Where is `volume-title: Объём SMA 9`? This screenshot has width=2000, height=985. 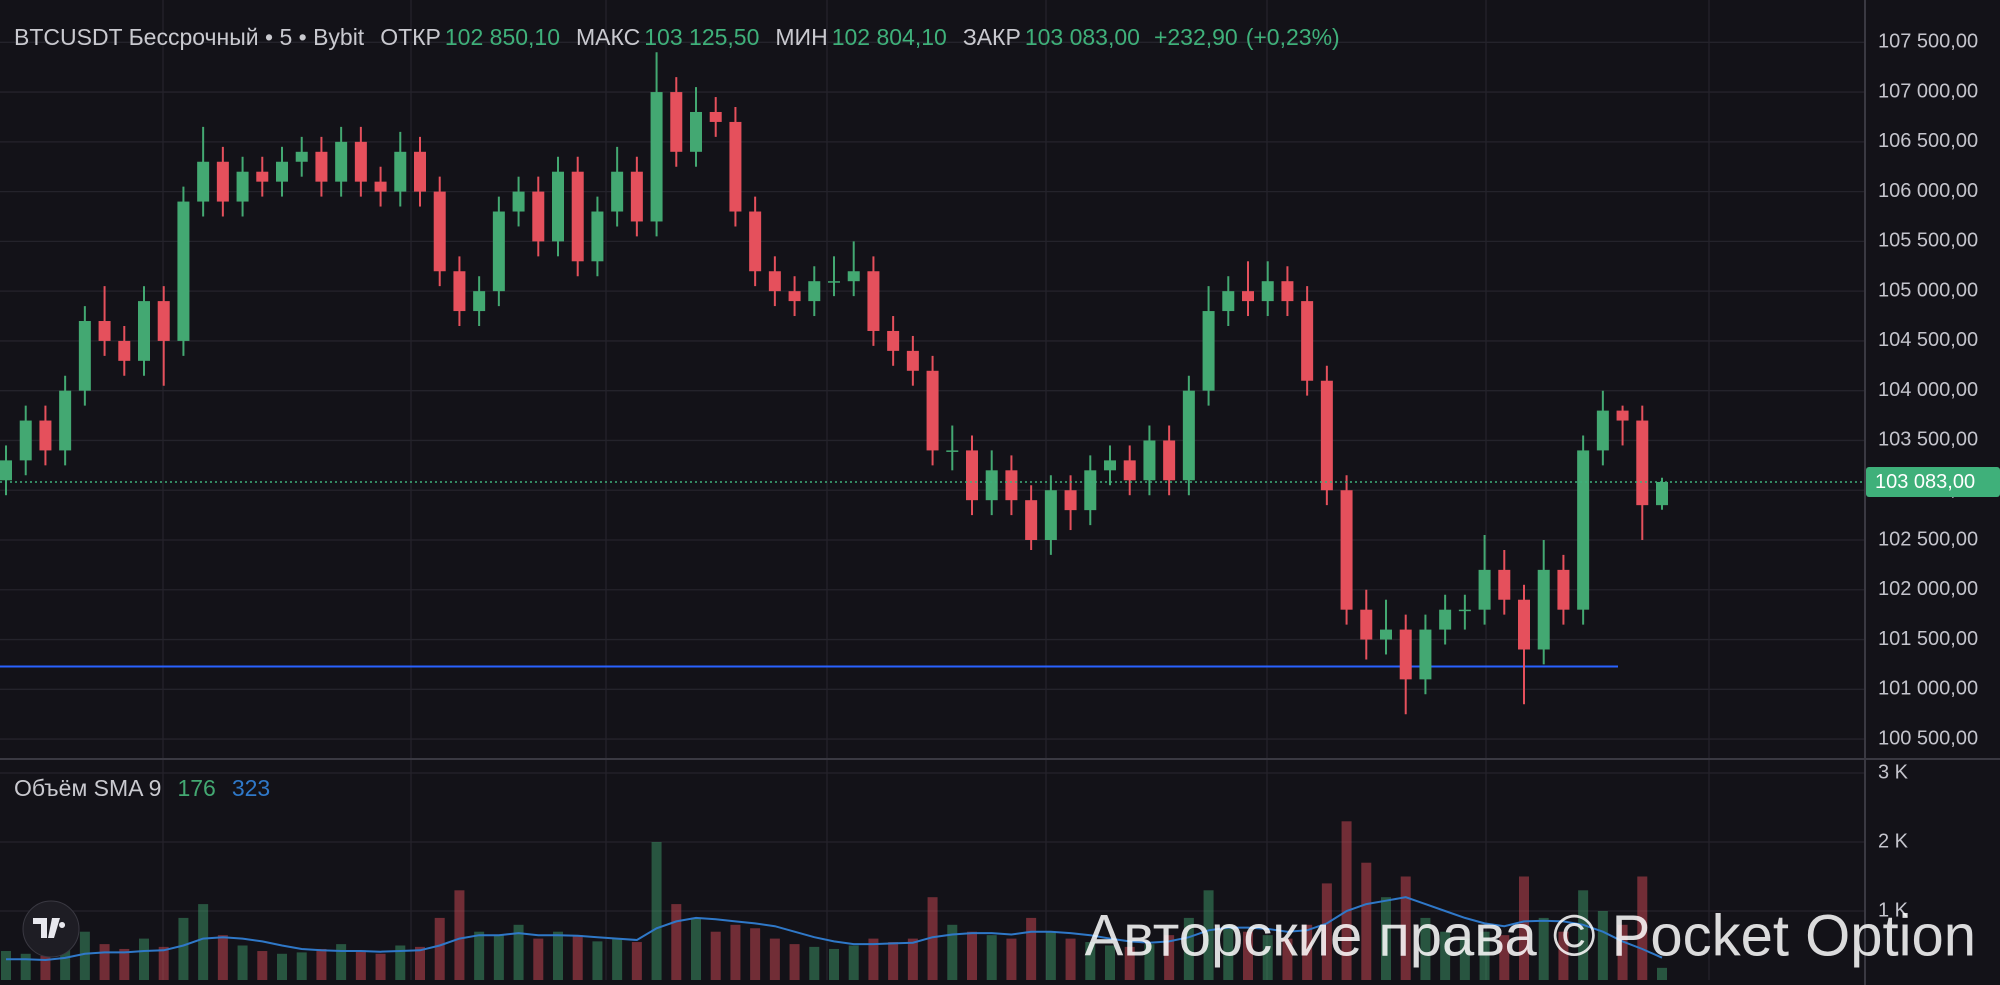
volume-title: Объём SMA 9 is located at coordinates (87, 788).